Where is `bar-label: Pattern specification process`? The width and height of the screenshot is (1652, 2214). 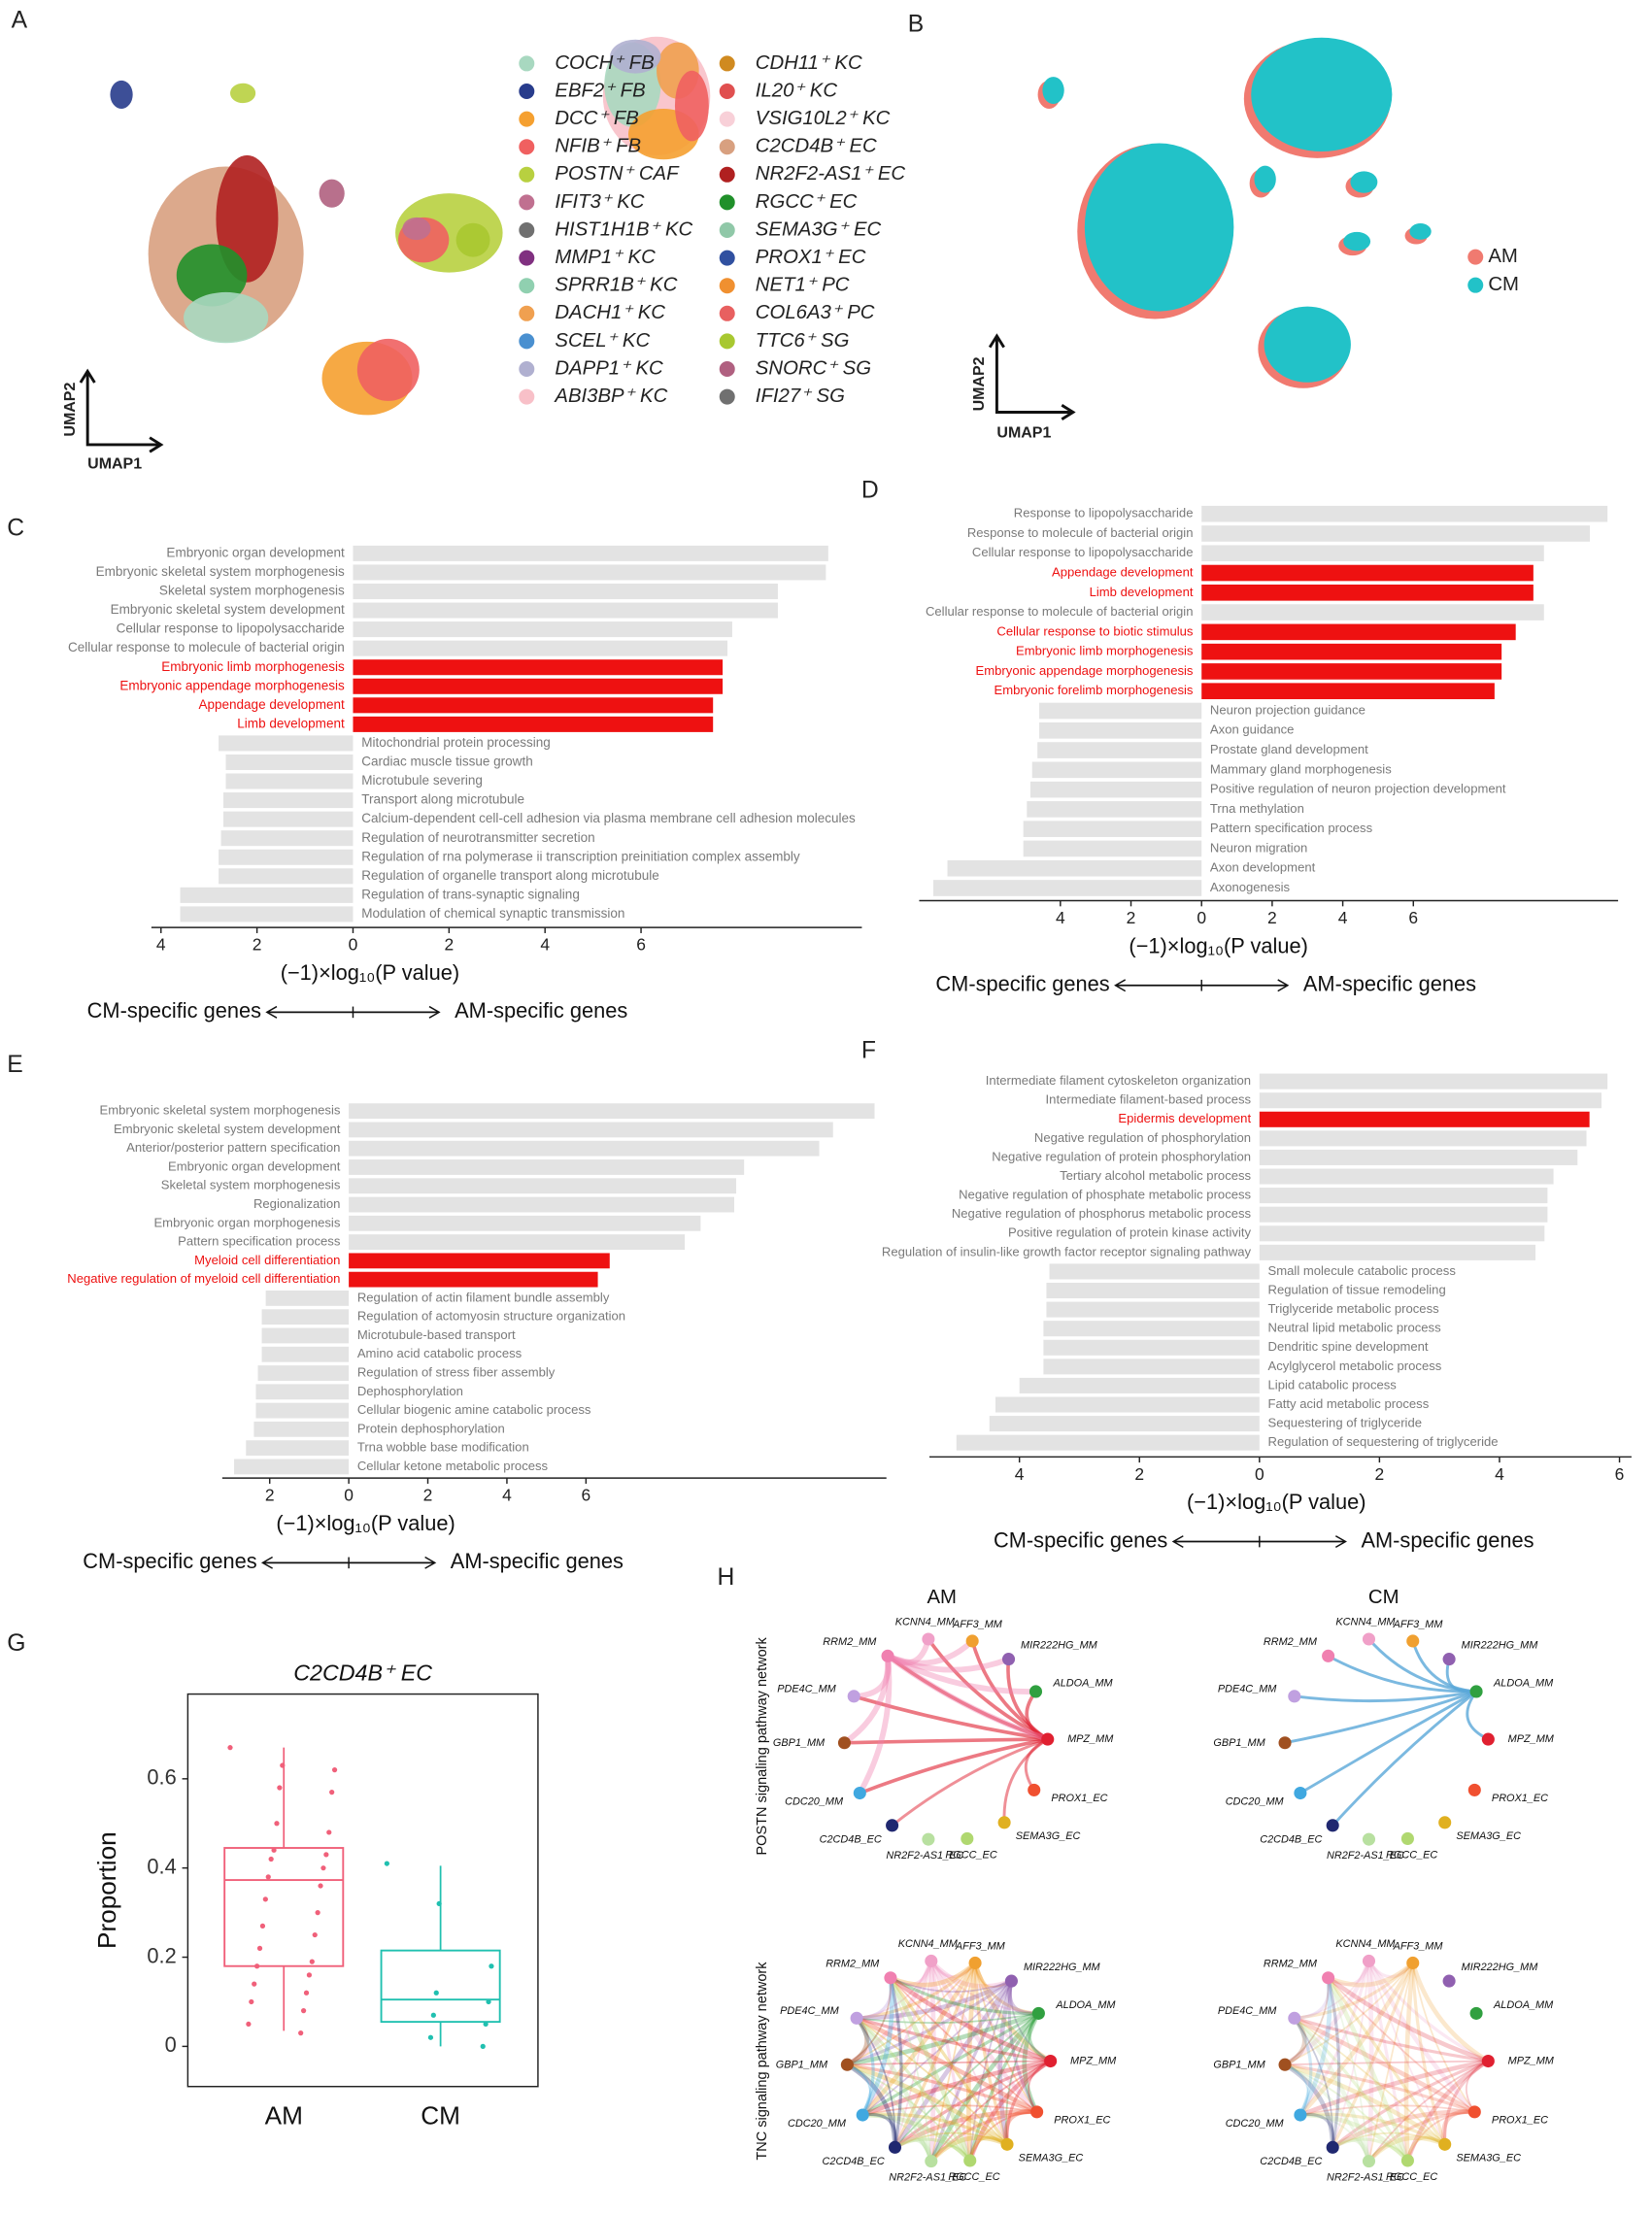 bar-label: Pattern specification process is located at coordinates (259, 1241).